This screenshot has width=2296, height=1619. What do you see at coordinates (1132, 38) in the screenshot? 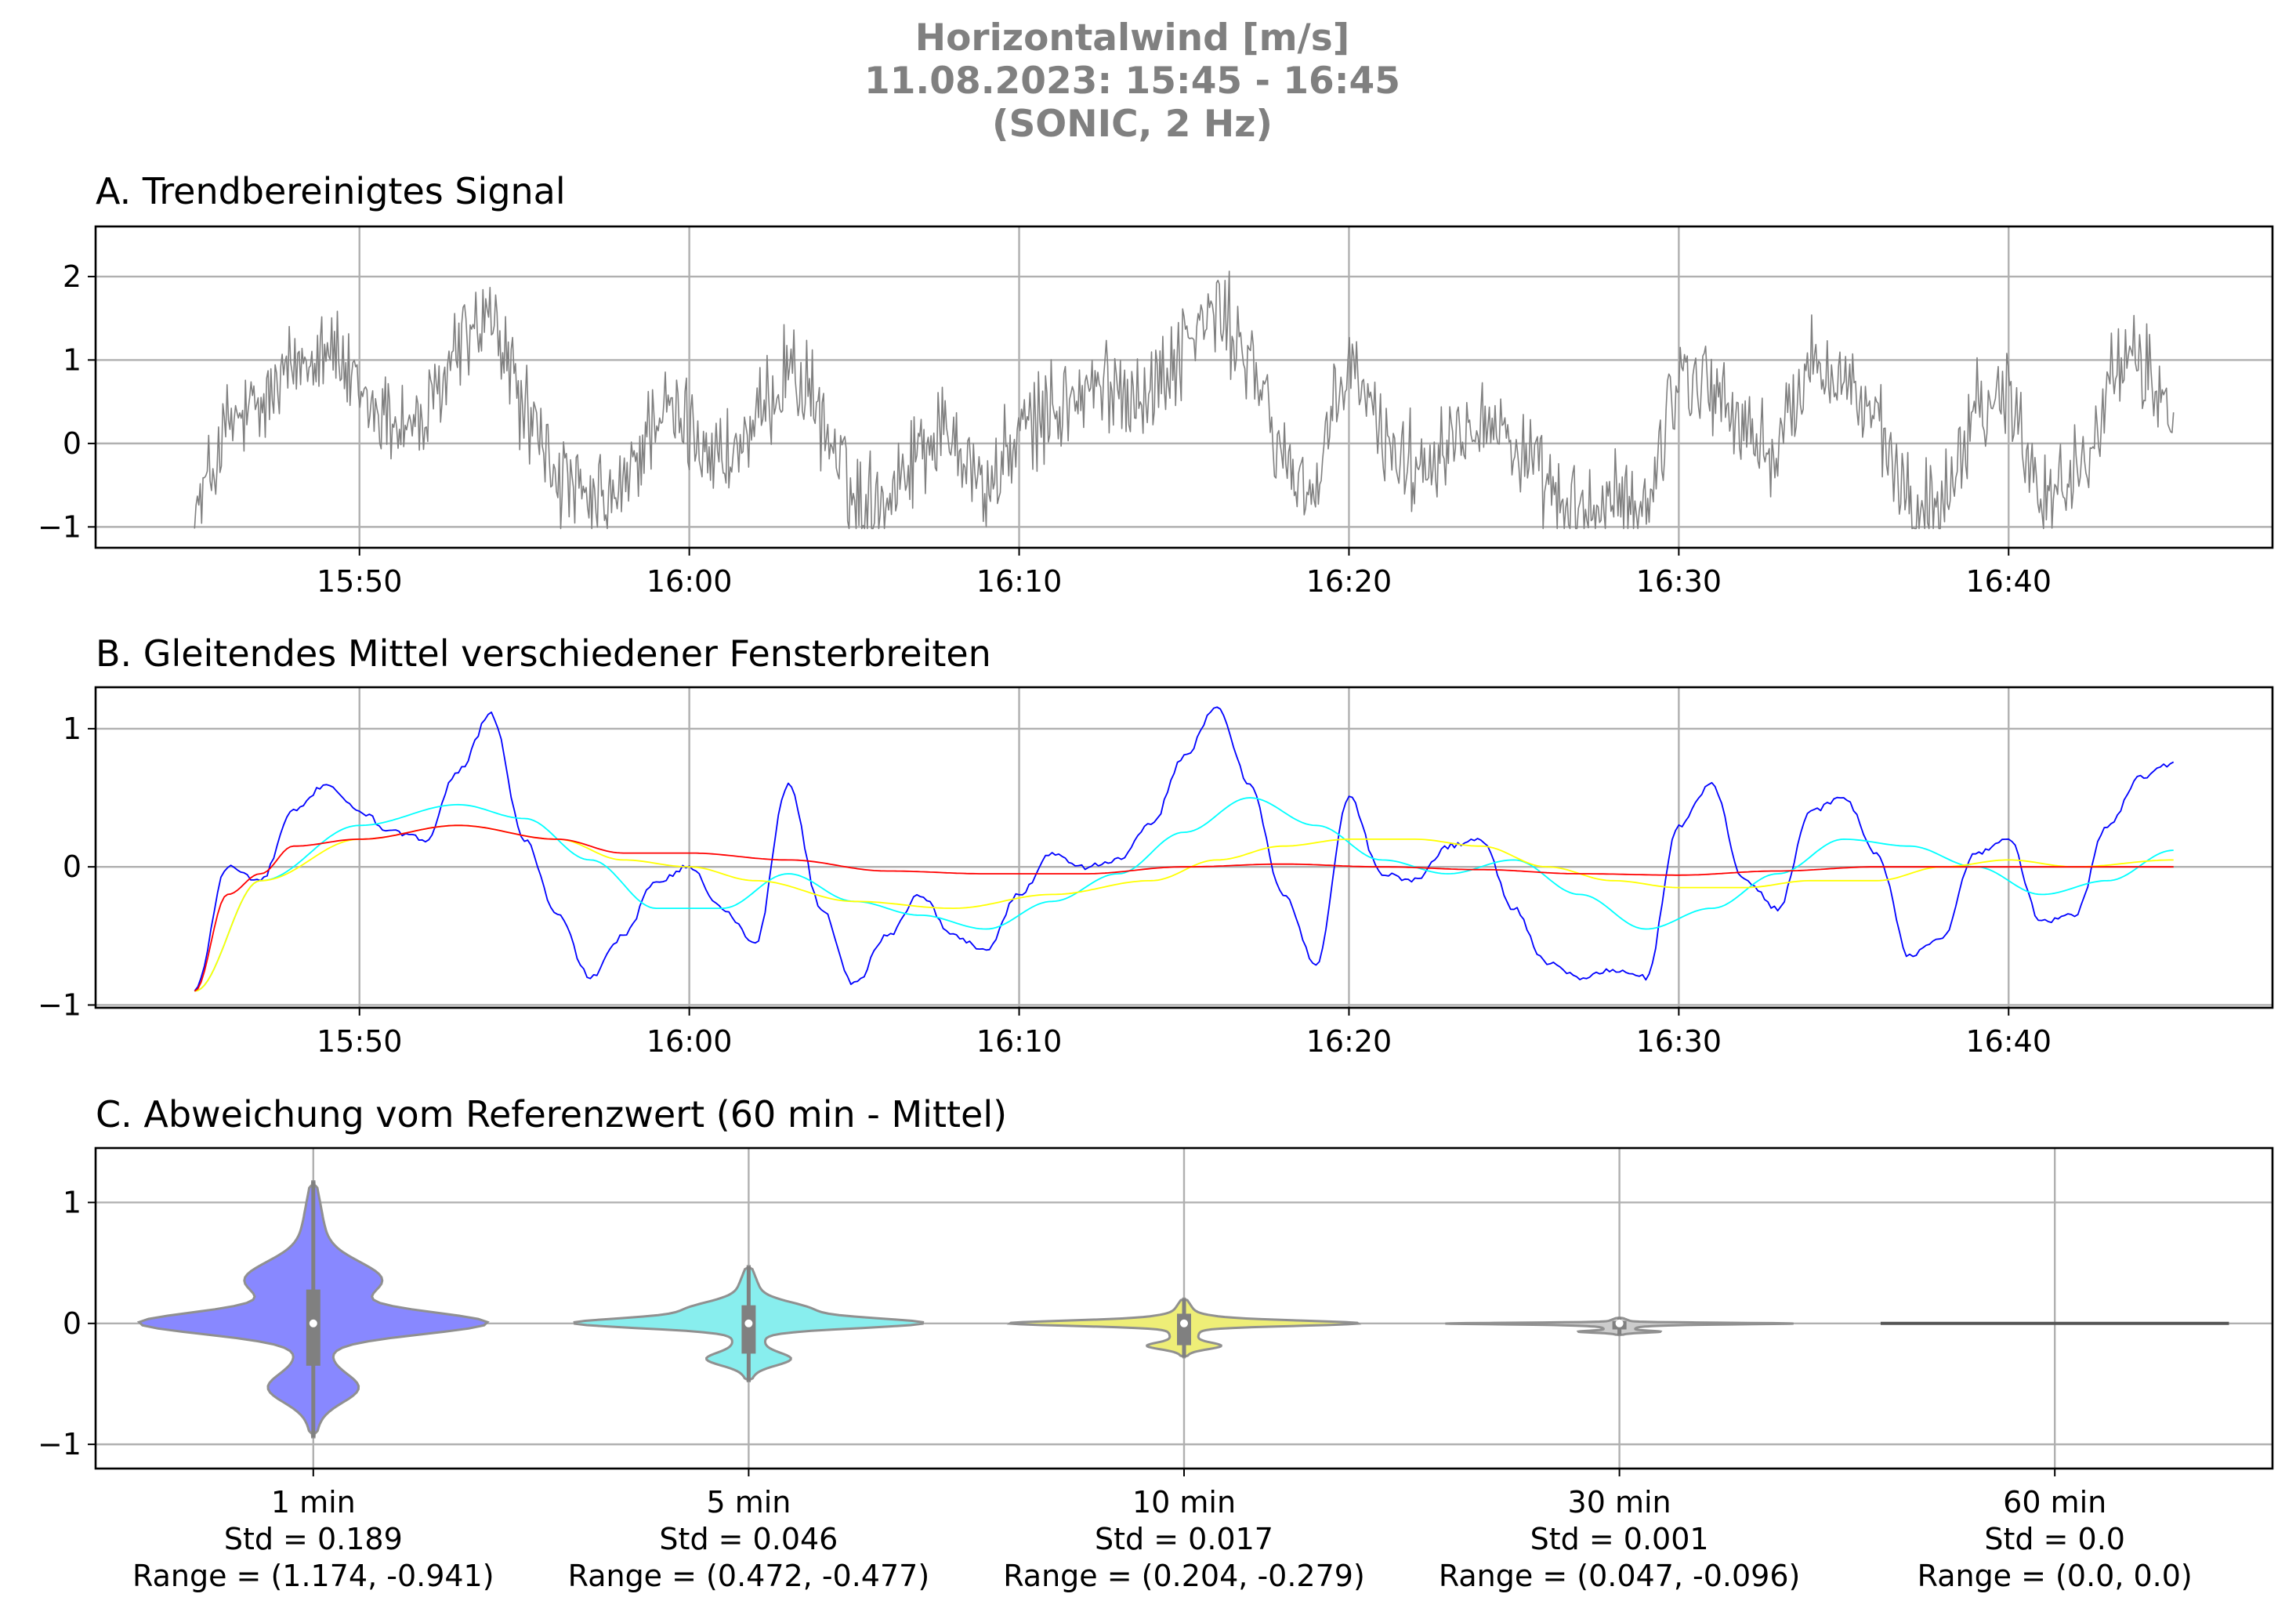
I see `suptitle-line-1: Horizontalwind [m/s]` at bounding box center [1132, 38].